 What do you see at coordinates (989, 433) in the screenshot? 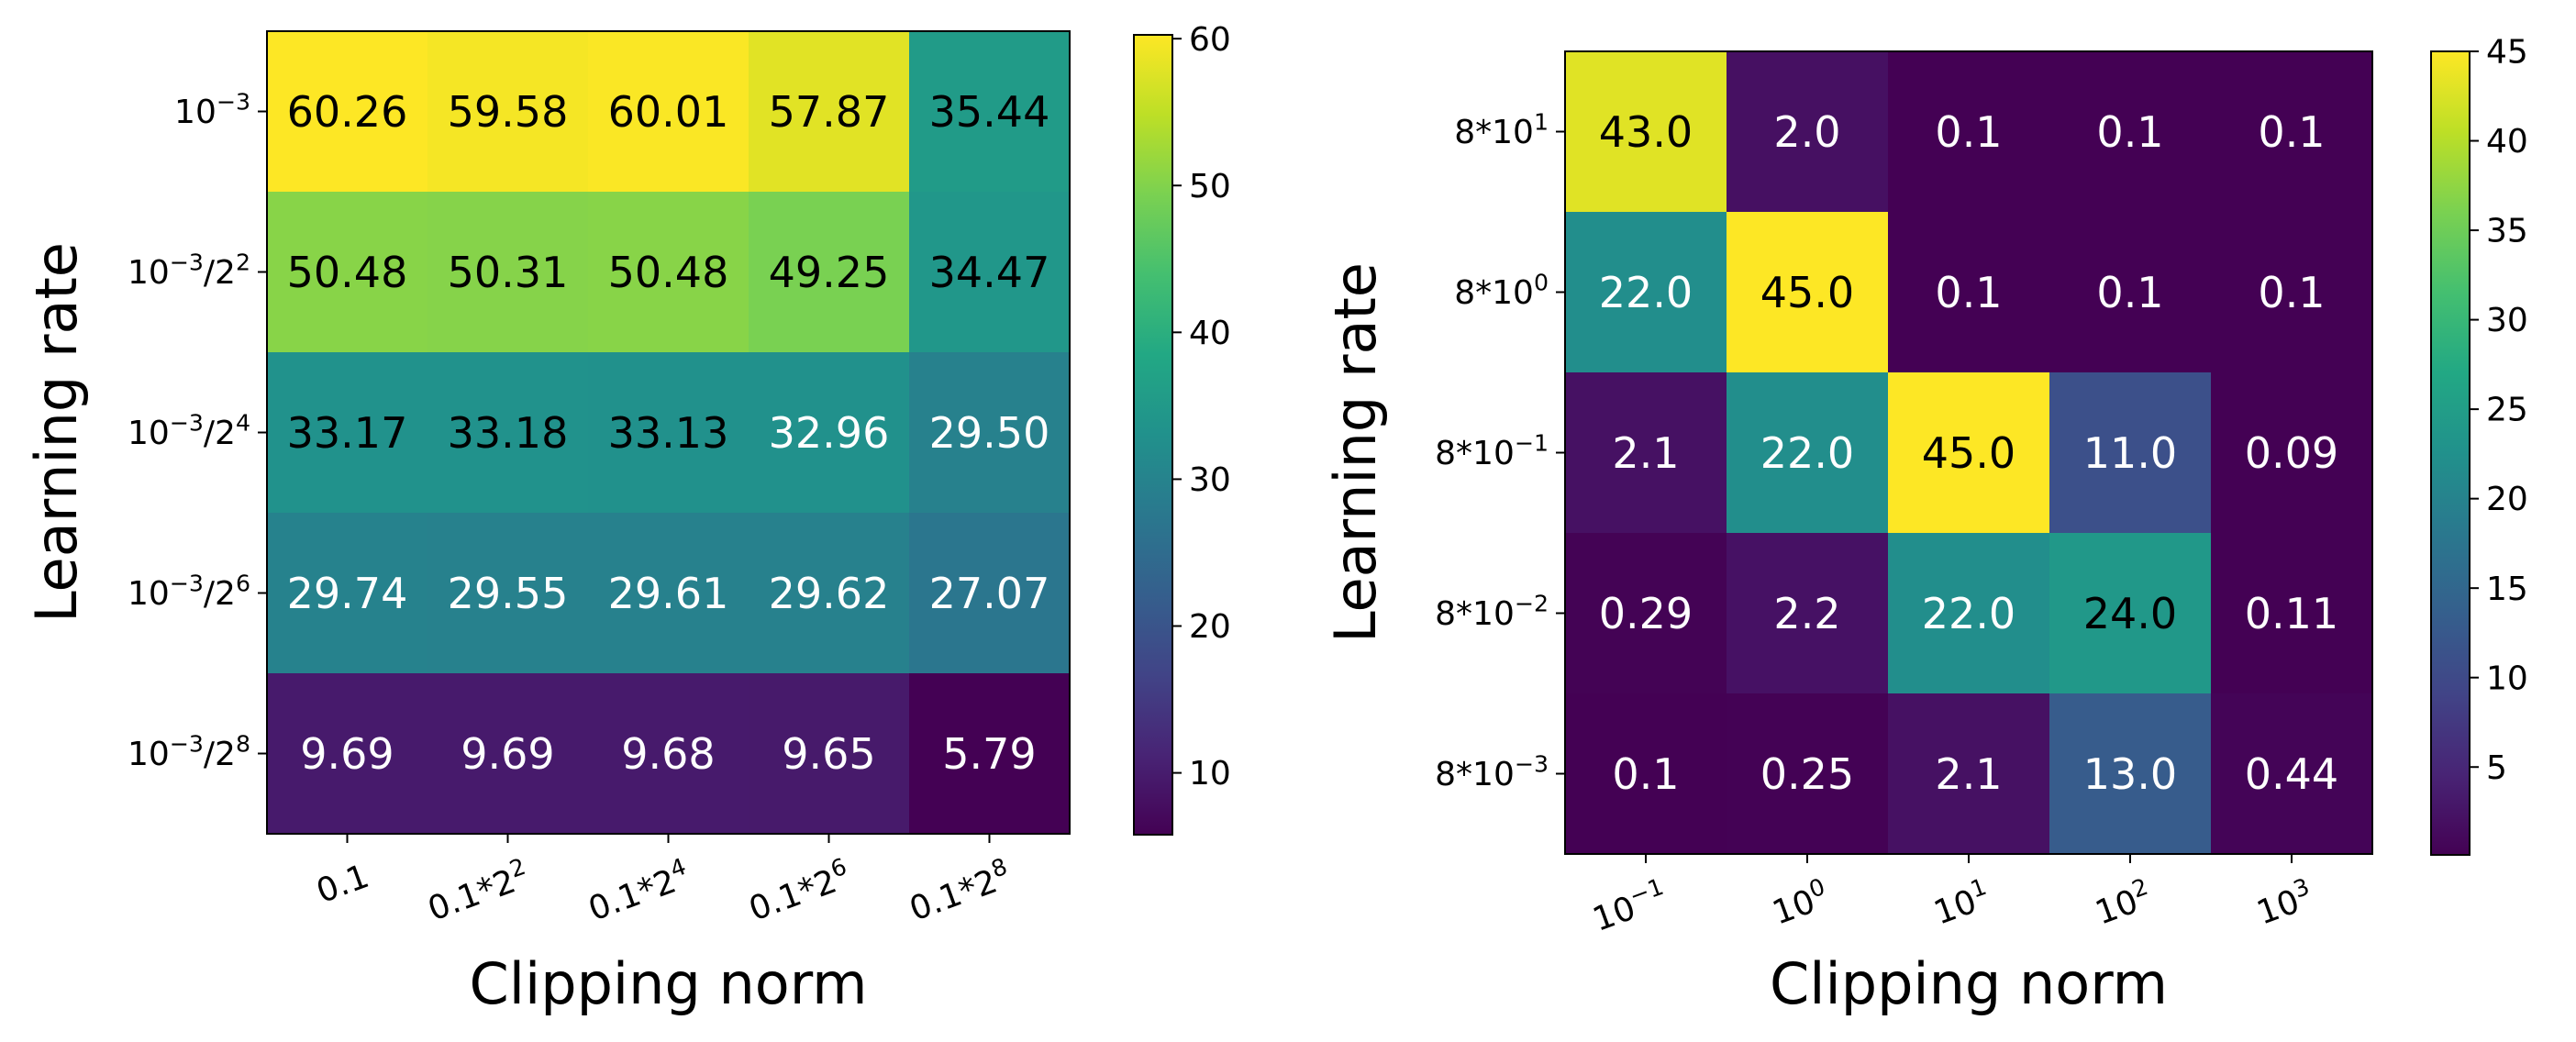
I see `cell-value-label: 29.50` at bounding box center [989, 433].